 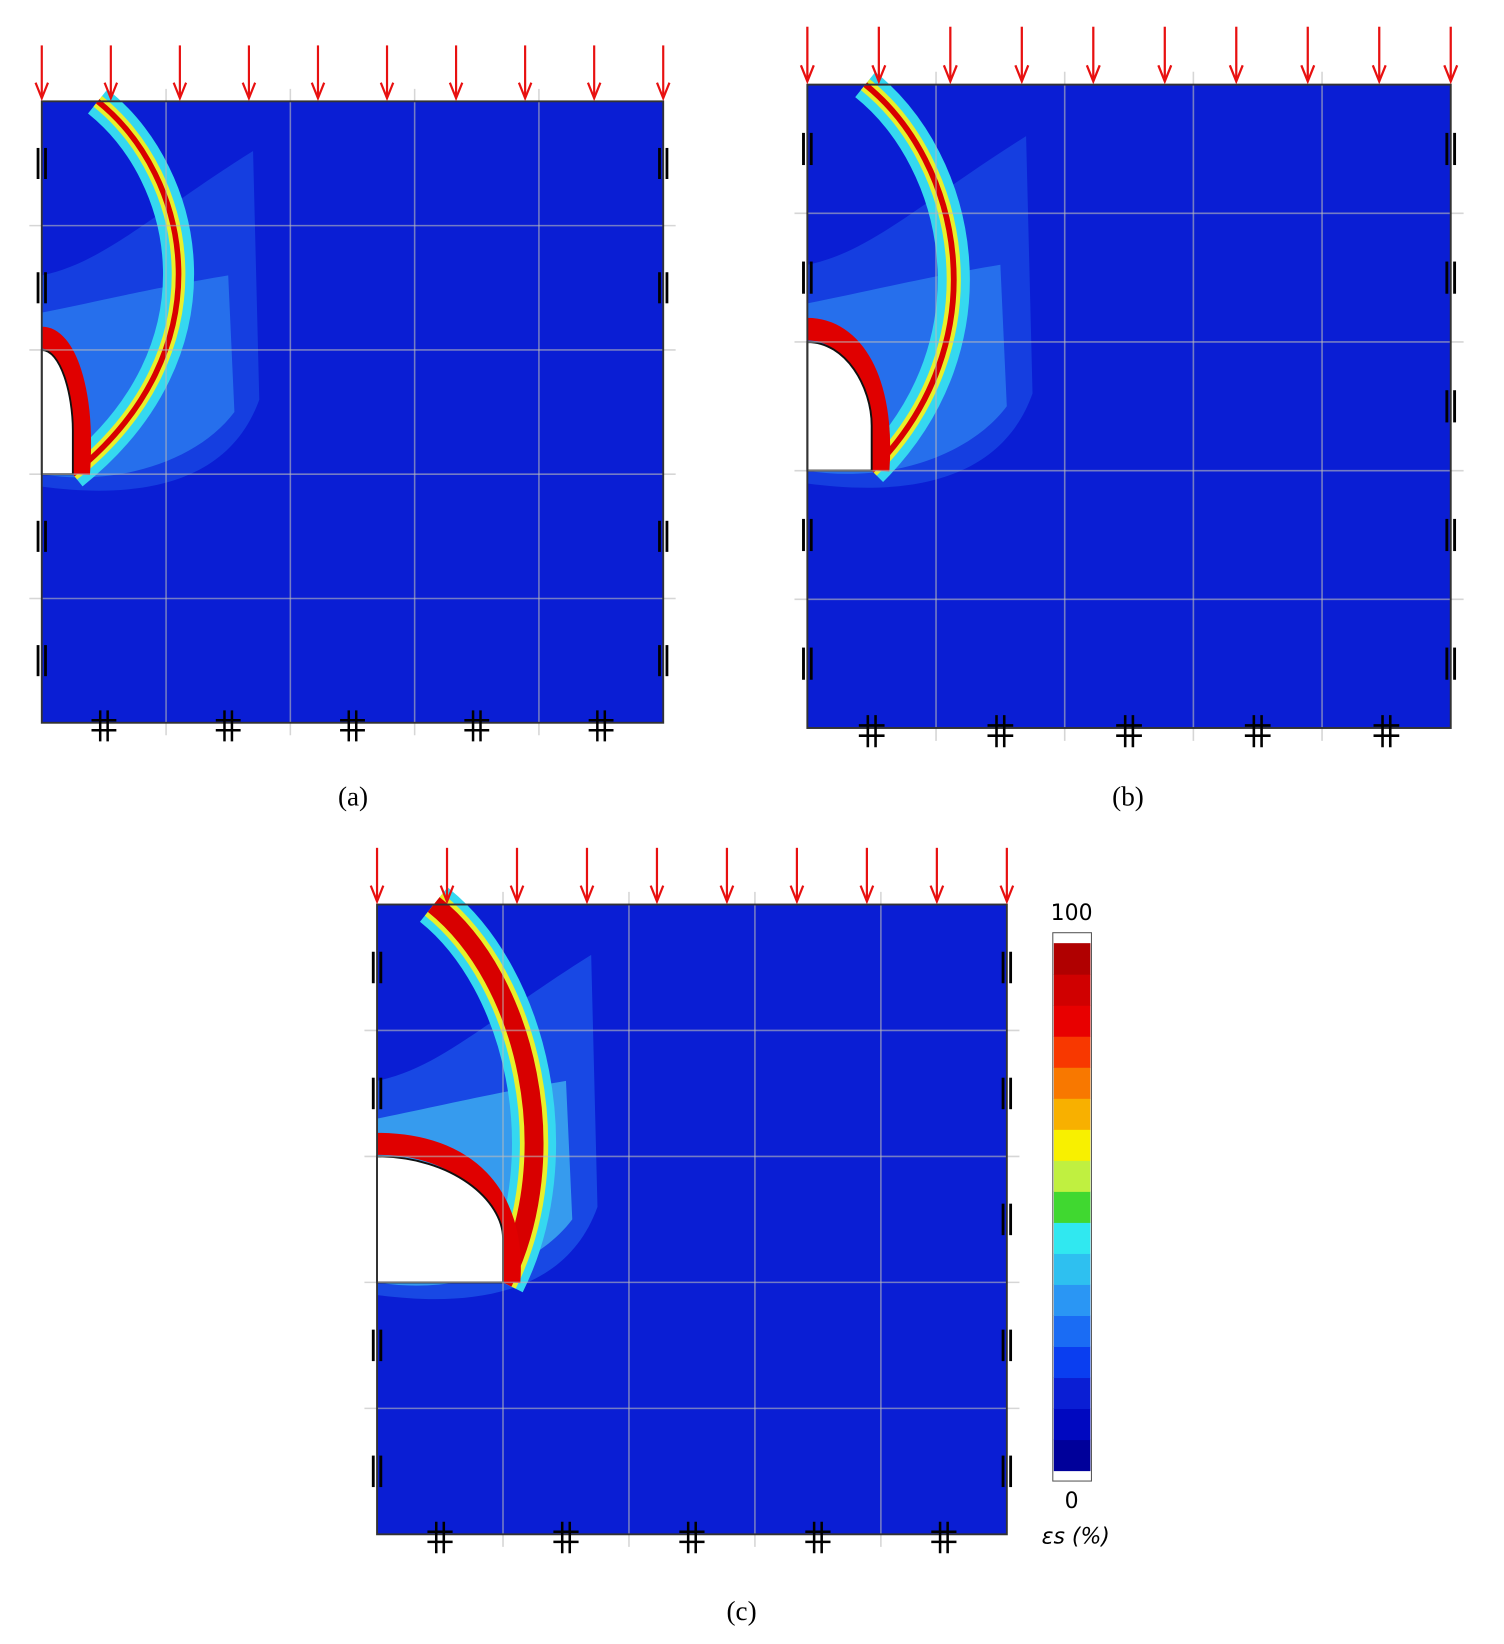 I want to click on colorbar-title: εs (%), so click(x=1076, y=1536).